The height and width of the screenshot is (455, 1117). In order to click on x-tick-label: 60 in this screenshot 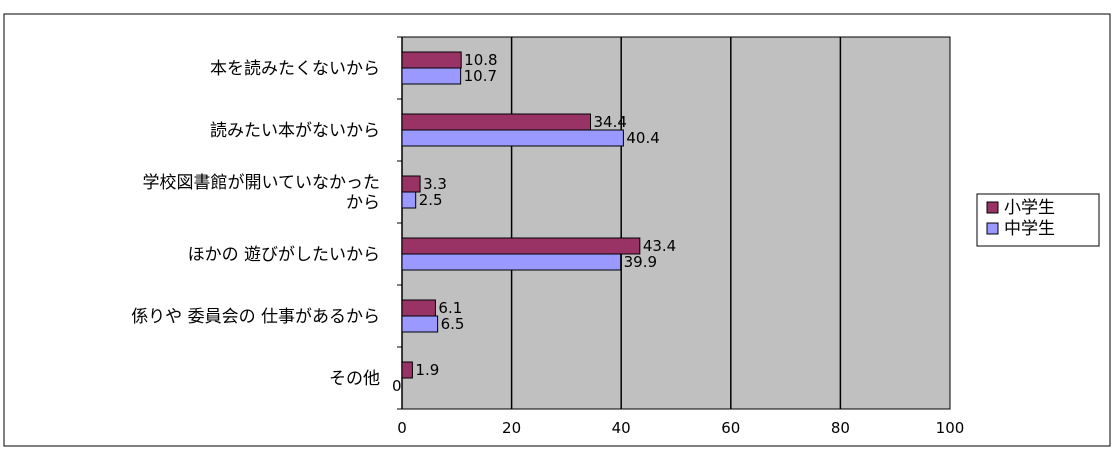, I will do `click(730, 428)`.